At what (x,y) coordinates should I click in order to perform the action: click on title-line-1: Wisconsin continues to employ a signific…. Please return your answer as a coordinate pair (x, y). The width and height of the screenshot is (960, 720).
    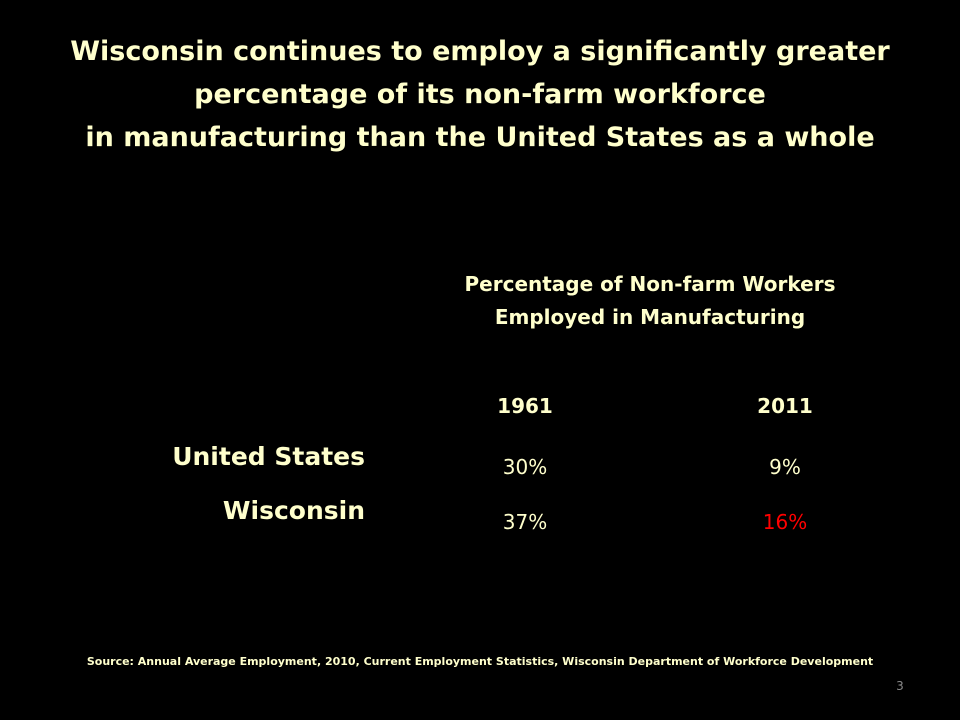
    Looking at the image, I should click on (480, 51).